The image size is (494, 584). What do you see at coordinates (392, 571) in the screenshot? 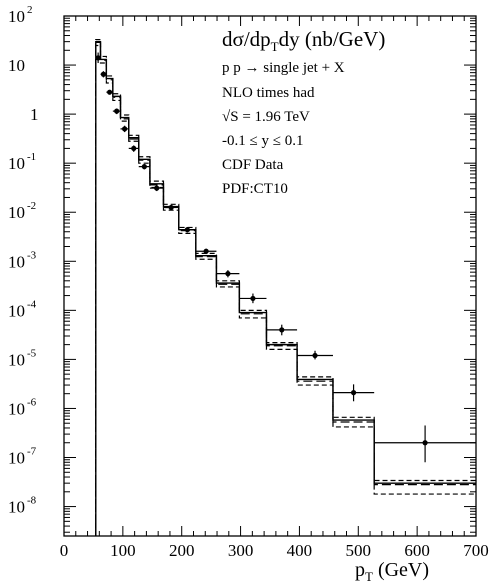
I see `x-axis-title: pT (GeV)` at bounding box center [392, 571].